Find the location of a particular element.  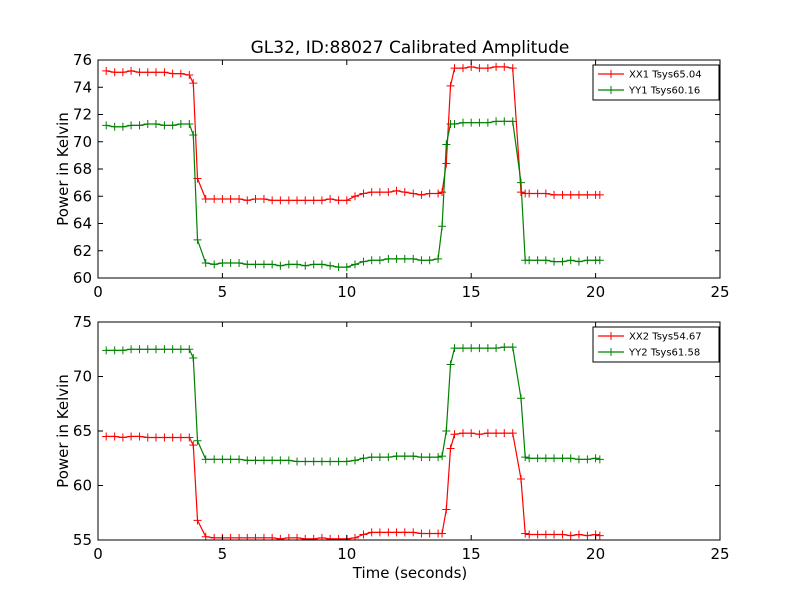

x-tick-label: 10 is located at coordinates (346, 292).